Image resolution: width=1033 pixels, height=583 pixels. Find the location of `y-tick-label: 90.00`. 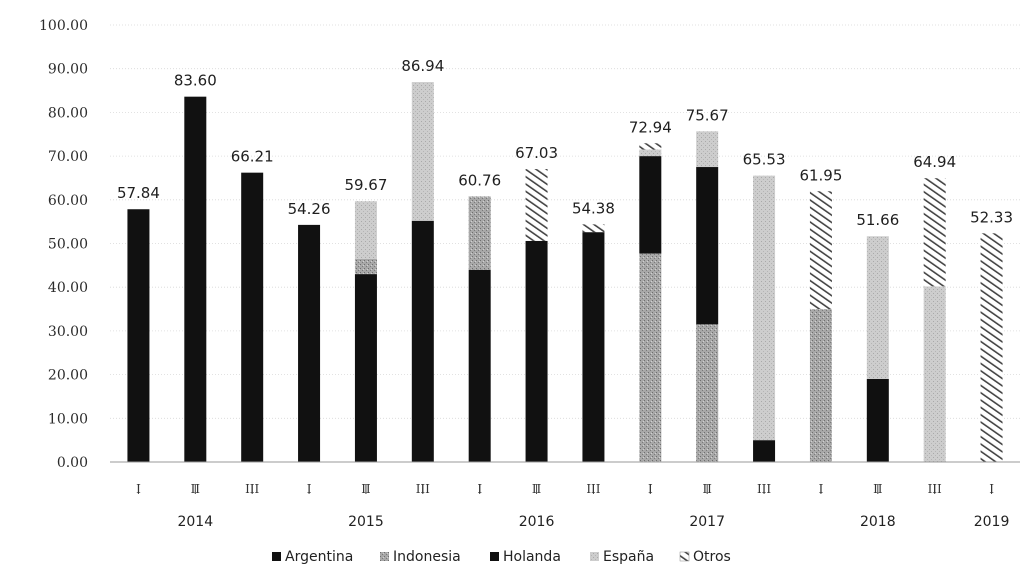

y-tick-label: 90.00 is located at coordinates (68, 70).